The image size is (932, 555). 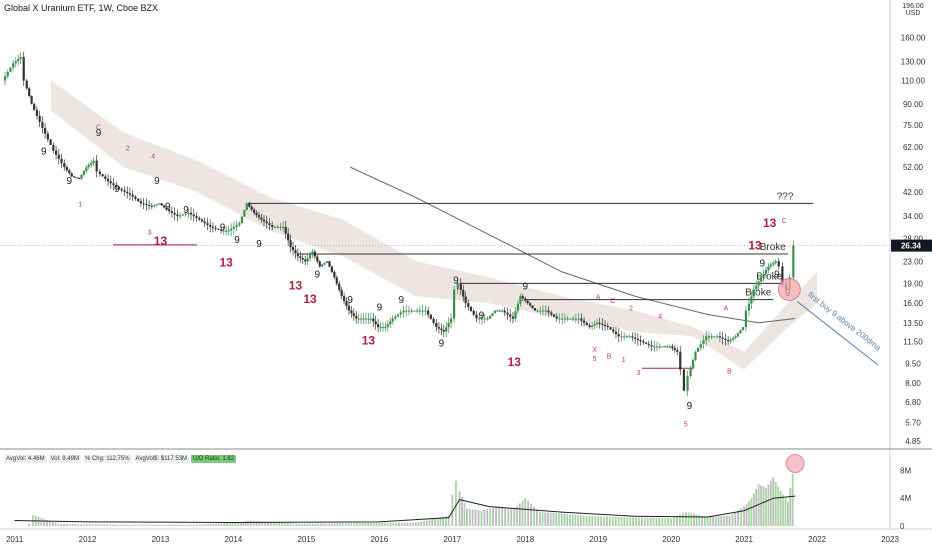 I want to click on price-tick-label: 19.00, so click(x=913, y=283).